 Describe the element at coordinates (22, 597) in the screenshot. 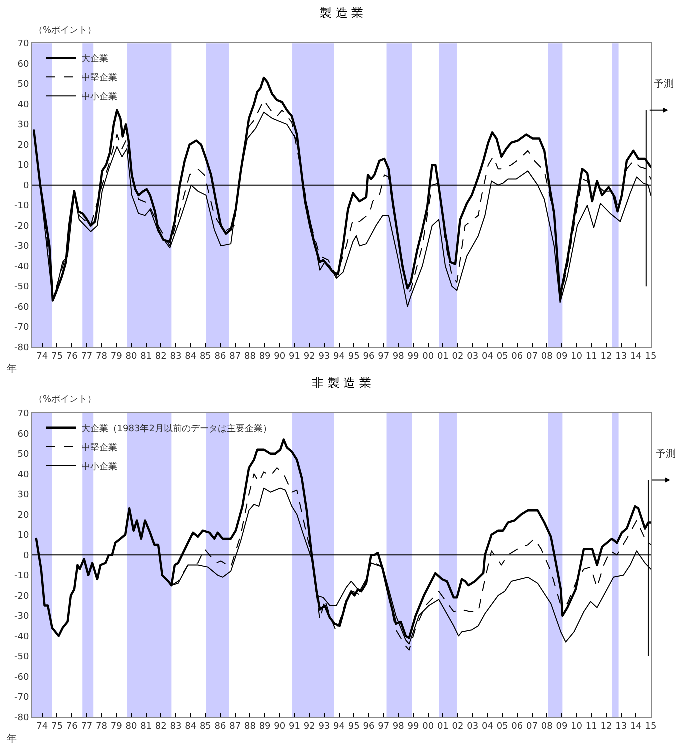

I see `y-tick-label: -20` at that location.